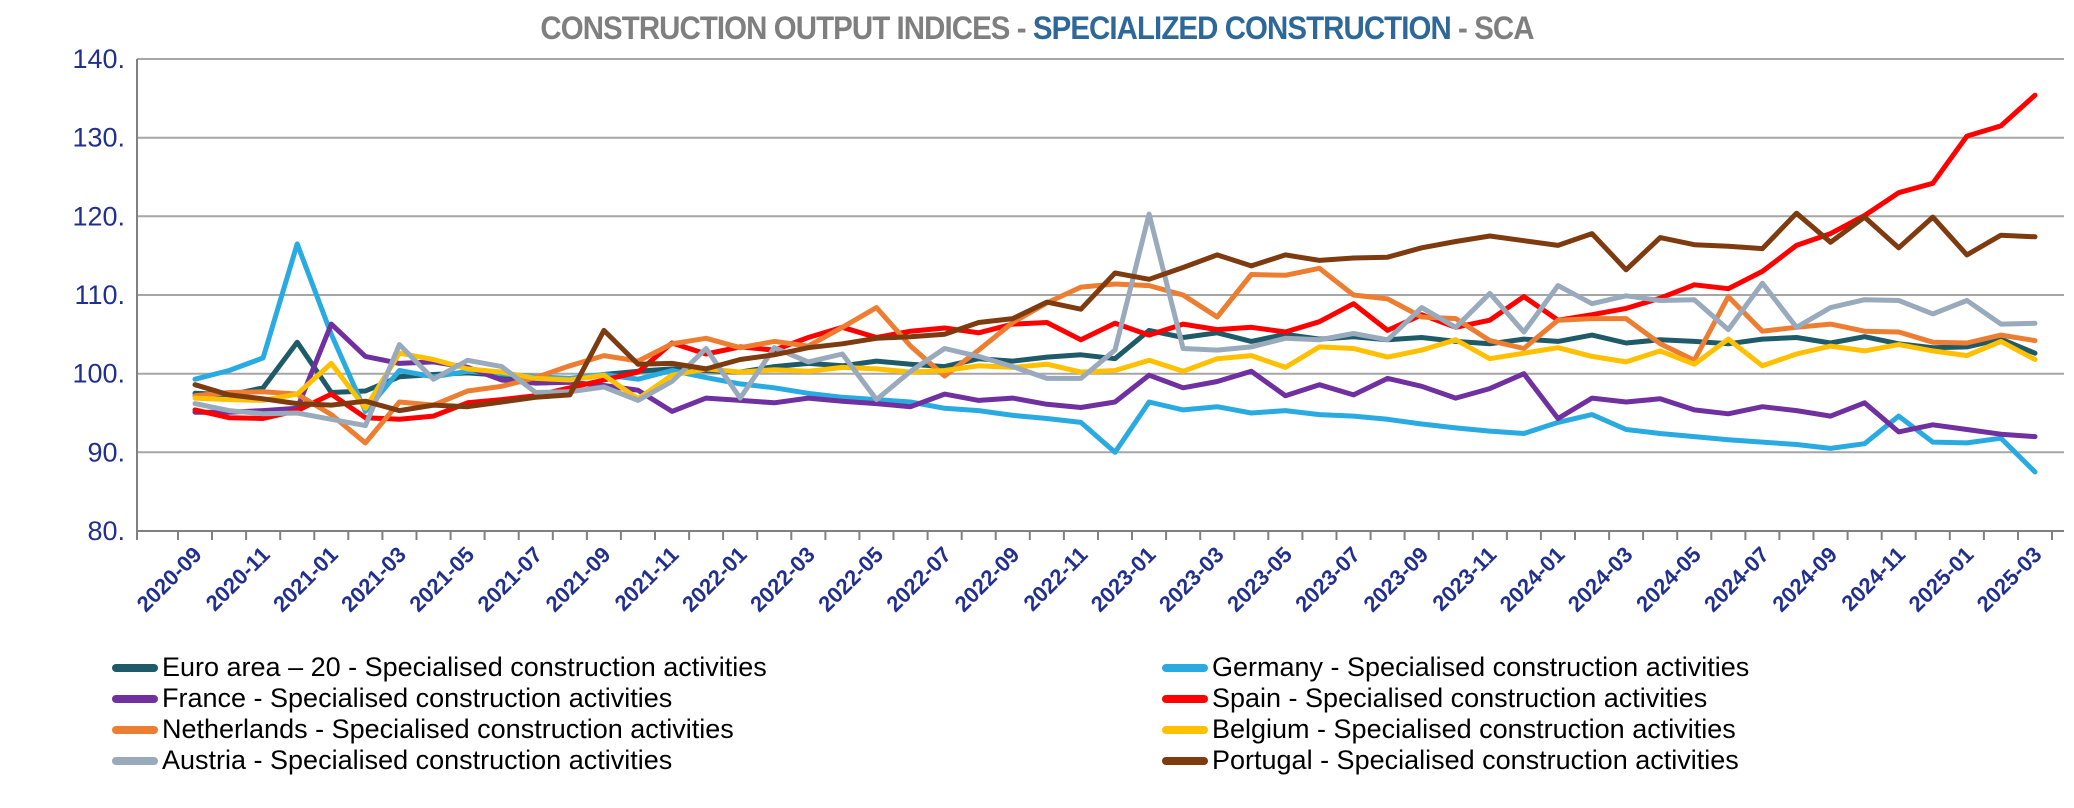 The height and width of the screenshot is (808, 2074). Describe the element at coordinates (918, 579) in the screenshot. I see `x-axis-tick-label: 2022-07` at that location.